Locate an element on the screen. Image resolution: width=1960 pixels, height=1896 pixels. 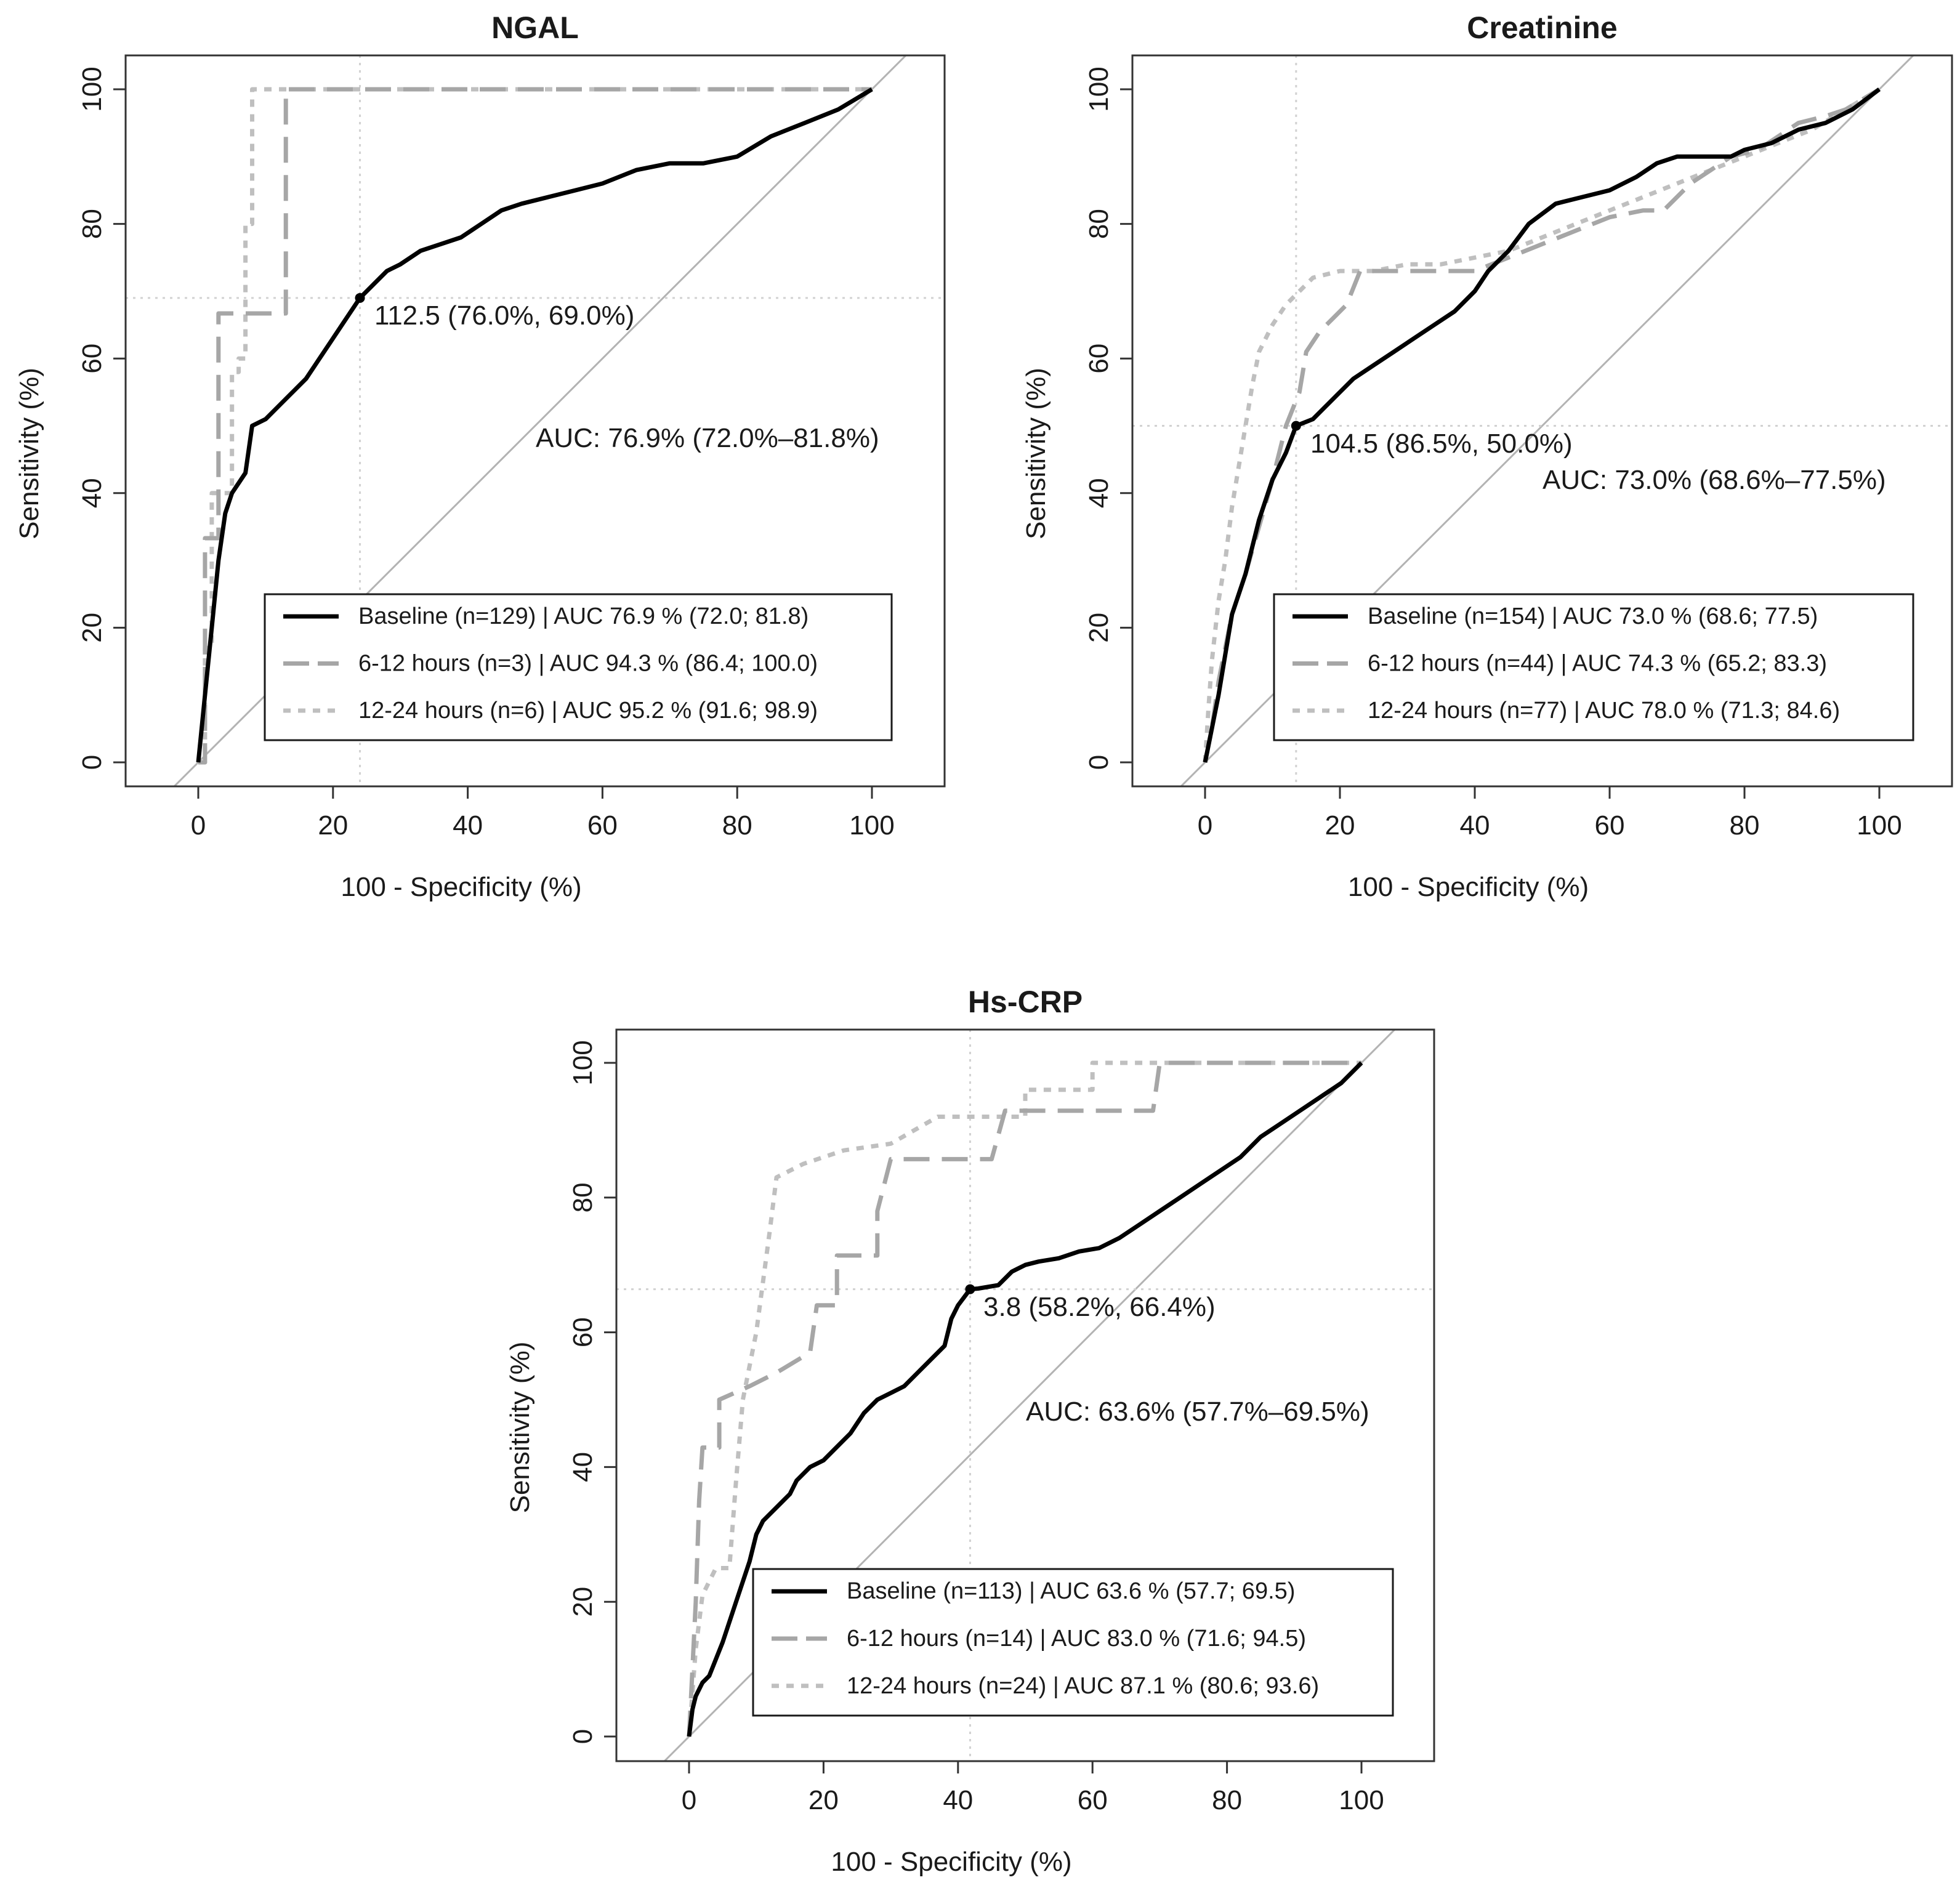
ngal-x-tick-label: 60 is located at coordinates (603, 825).